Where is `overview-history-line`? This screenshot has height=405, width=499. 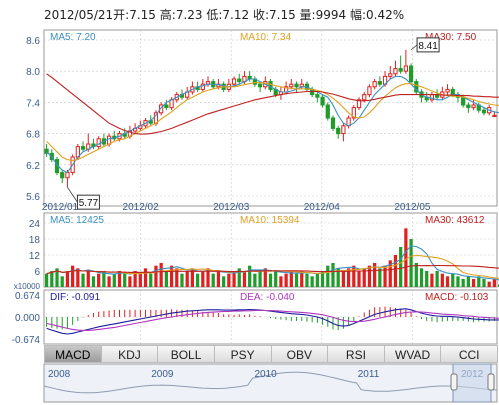
overview-history-line is located at coordinates (270, 382).